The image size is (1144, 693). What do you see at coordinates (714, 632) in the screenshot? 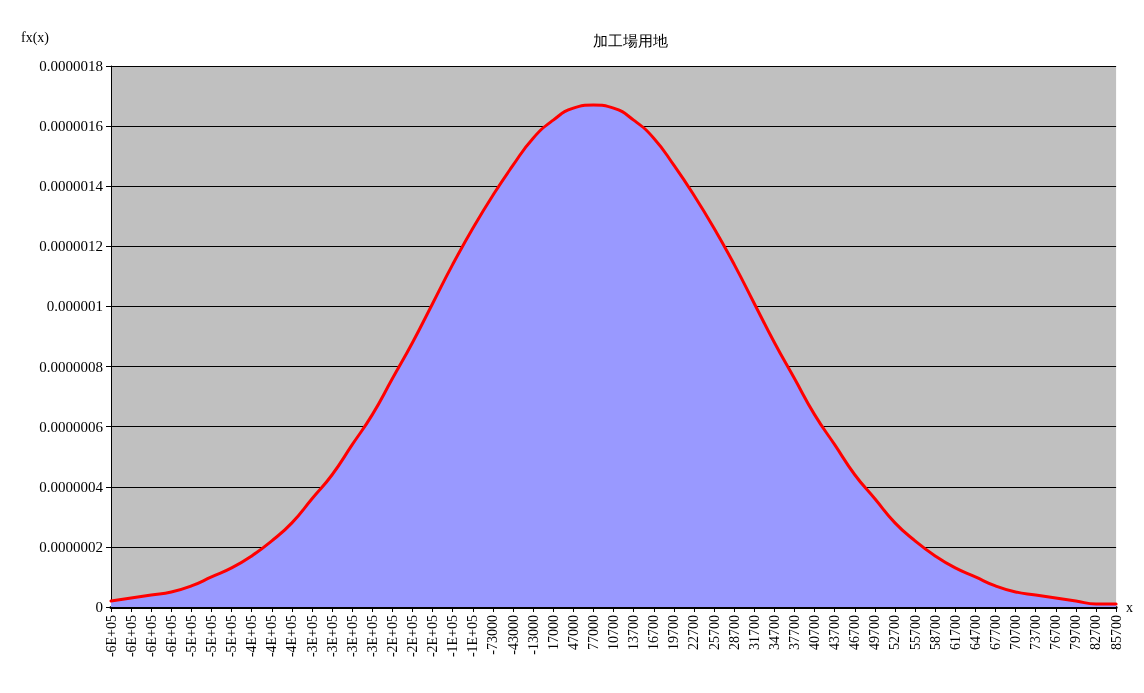
I see `x-tick-label: 25700` at bounding box center [714, 632].